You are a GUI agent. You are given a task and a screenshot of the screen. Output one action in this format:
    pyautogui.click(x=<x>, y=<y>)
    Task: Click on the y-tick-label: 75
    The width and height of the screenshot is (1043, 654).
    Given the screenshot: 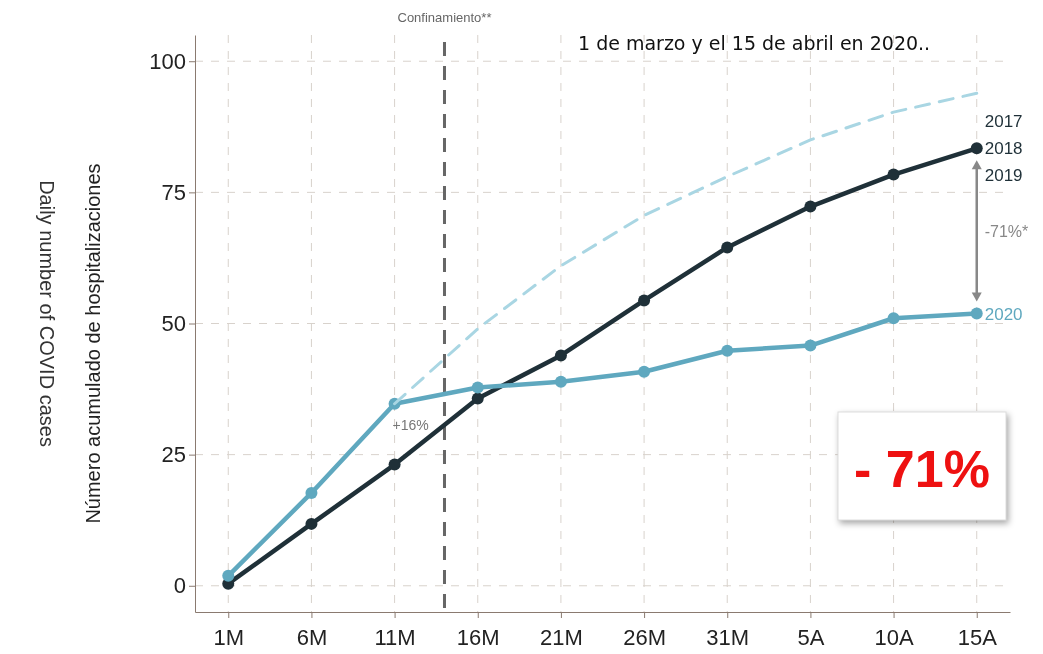 What is the action you would take?
    pyautogui.click(x=173, y=192)
    